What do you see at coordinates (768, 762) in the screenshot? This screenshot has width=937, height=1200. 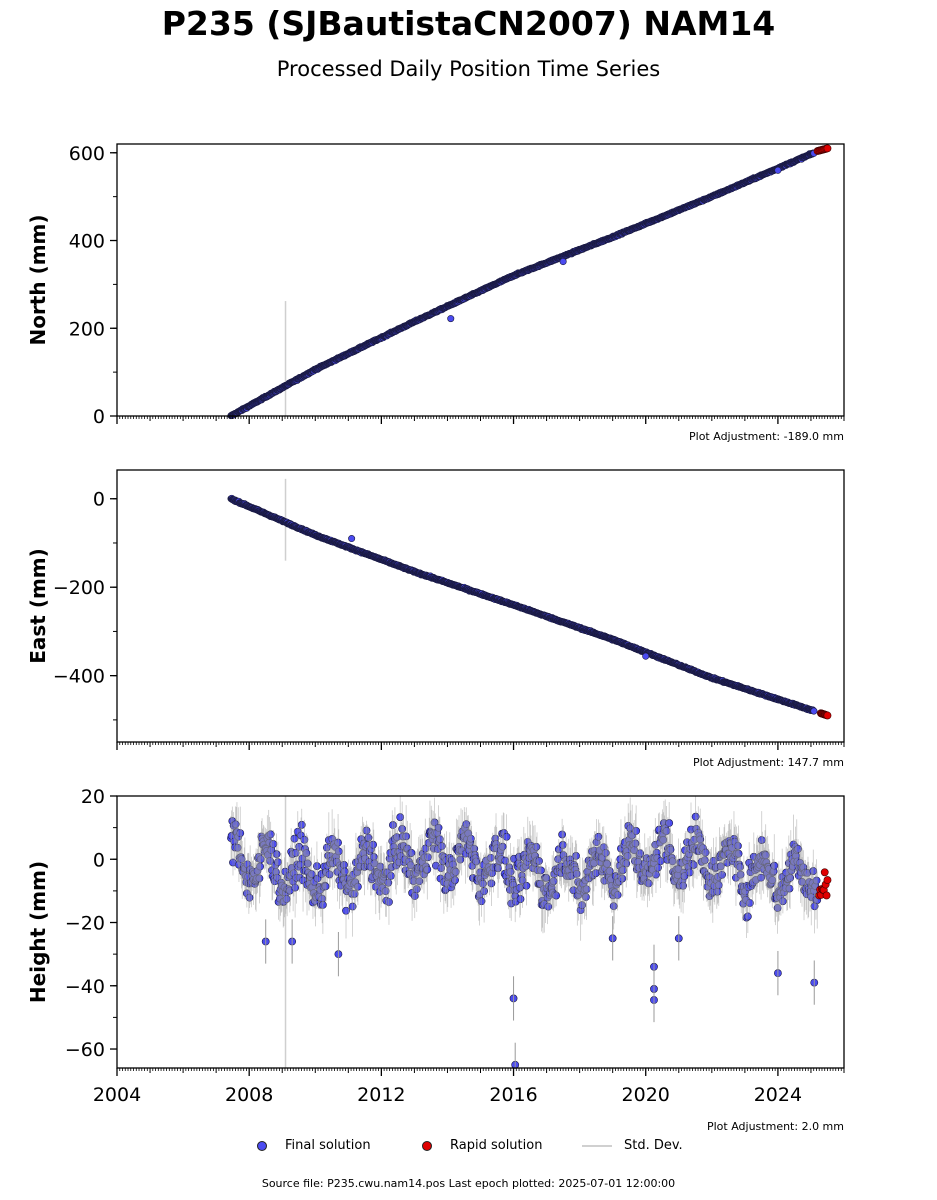 I see `plot-adjustment-label: Plot Adjustment: 147.7 mm` at bounding box center [768, 762].